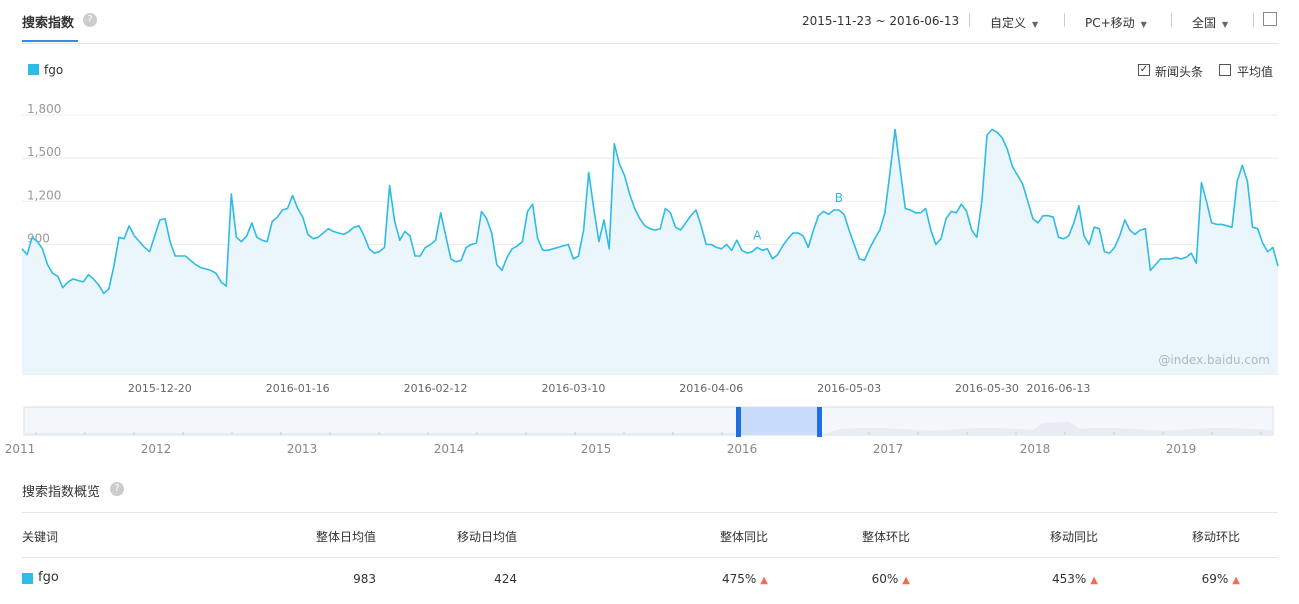  Describe the element at coordinates (1058, 388) in the screenshot. I see `x-tick-label: 2016-06-13` at that location.